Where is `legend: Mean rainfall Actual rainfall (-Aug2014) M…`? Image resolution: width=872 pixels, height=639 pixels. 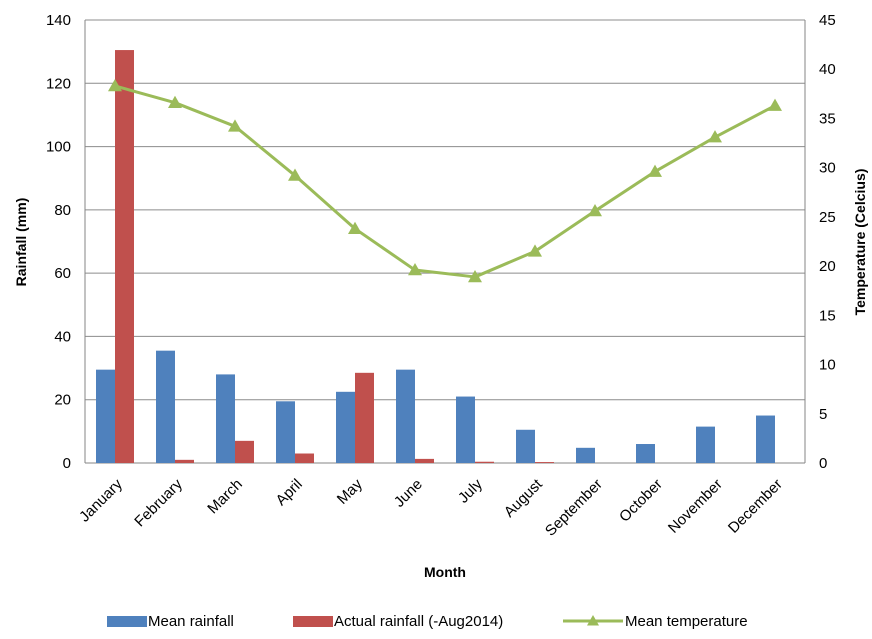
legend: Mean rainfall Actual rainfall (-Aug2014) M… is located at coordinates (427, 621).